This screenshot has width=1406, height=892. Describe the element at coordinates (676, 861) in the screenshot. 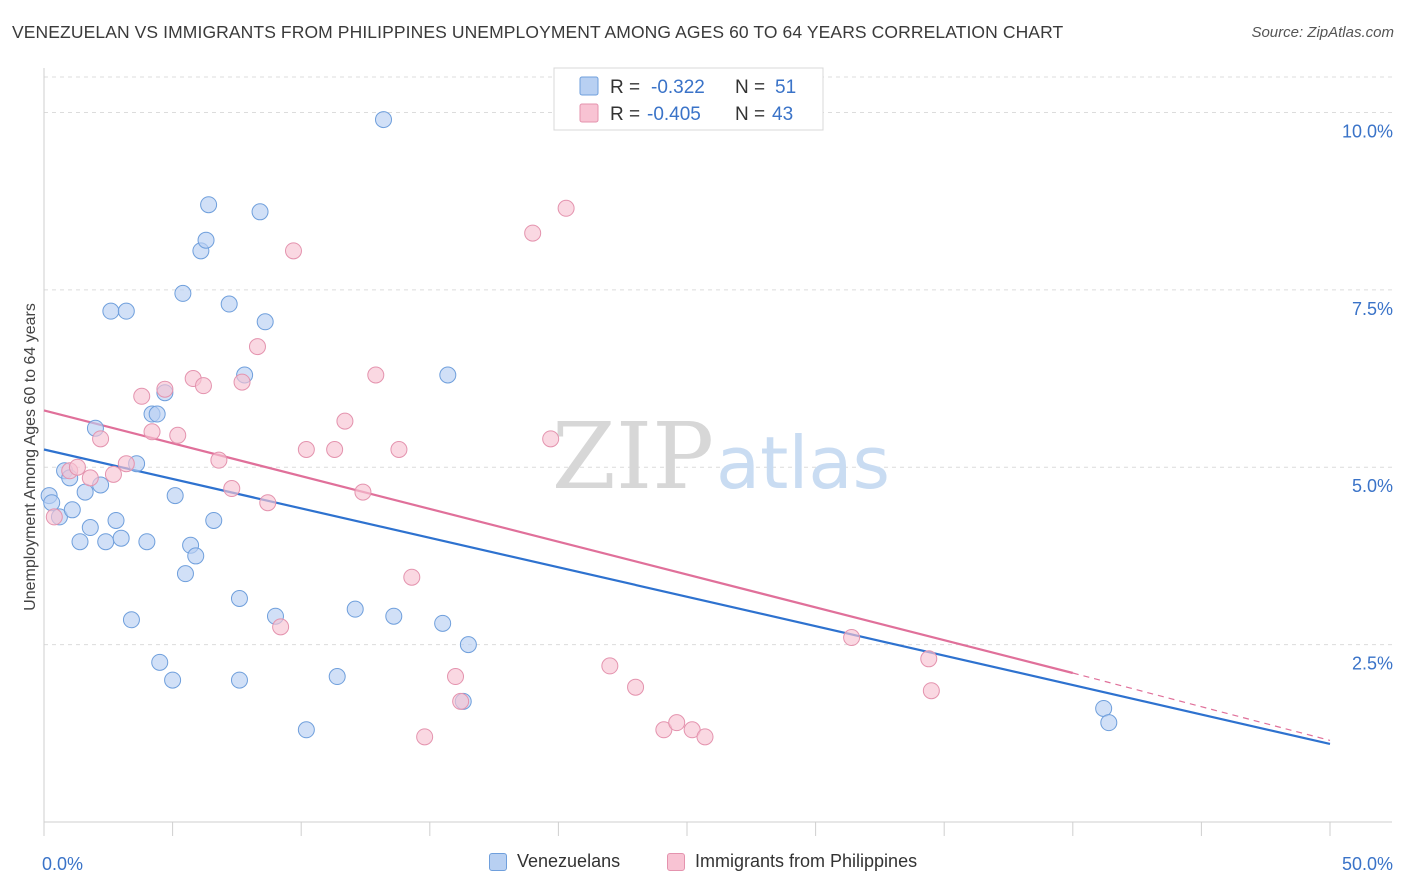

I see `legend-swatch-philippines-bottom` at that location.